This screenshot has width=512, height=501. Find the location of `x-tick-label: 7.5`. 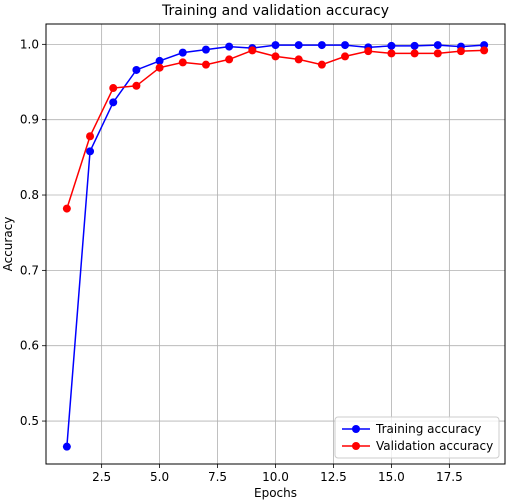

x-tick-label: 7.5 is located at coordinates (217, 477).